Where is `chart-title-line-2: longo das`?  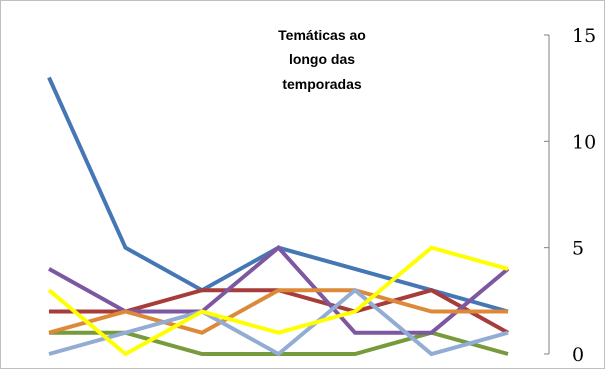
chart-title-line-2: longo das is located at coordinates (322, 59).